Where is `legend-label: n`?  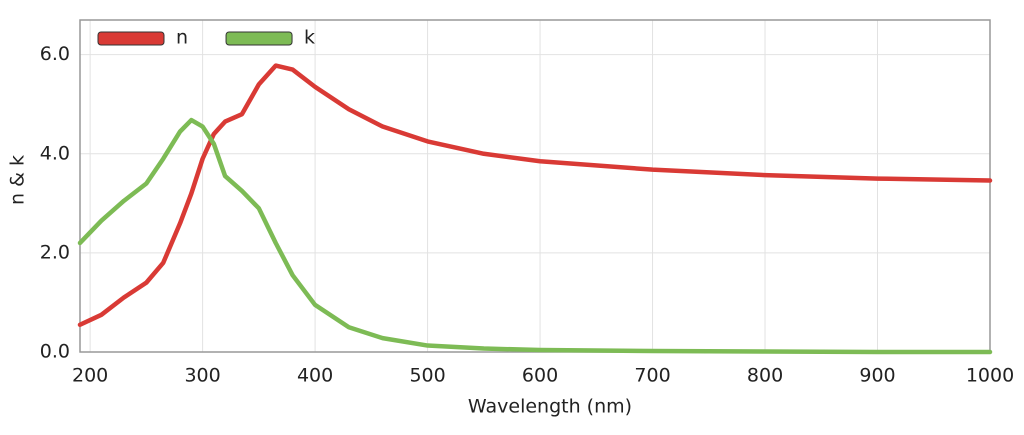 legend-label: n is located at coordinates (182, 38).